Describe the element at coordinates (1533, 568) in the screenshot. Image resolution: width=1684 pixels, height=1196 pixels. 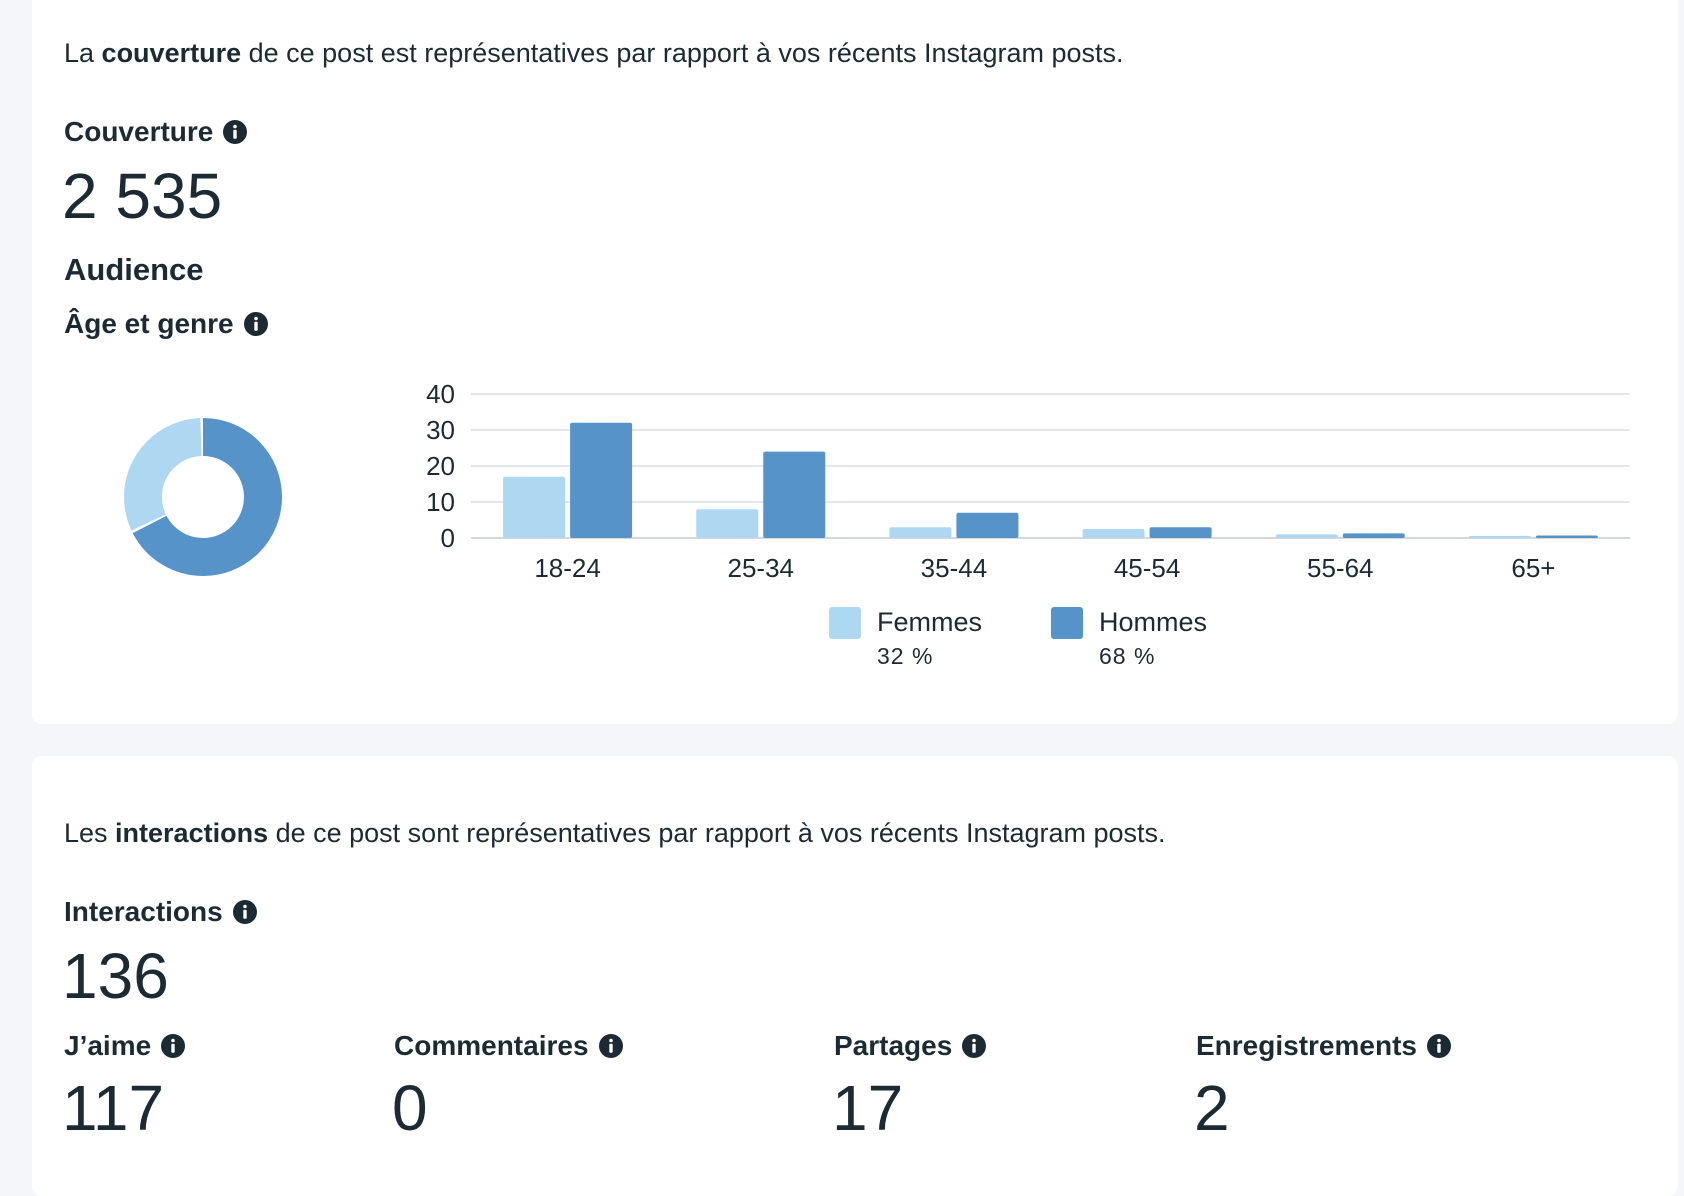
I see `x-tick-label: 65+` at that location.